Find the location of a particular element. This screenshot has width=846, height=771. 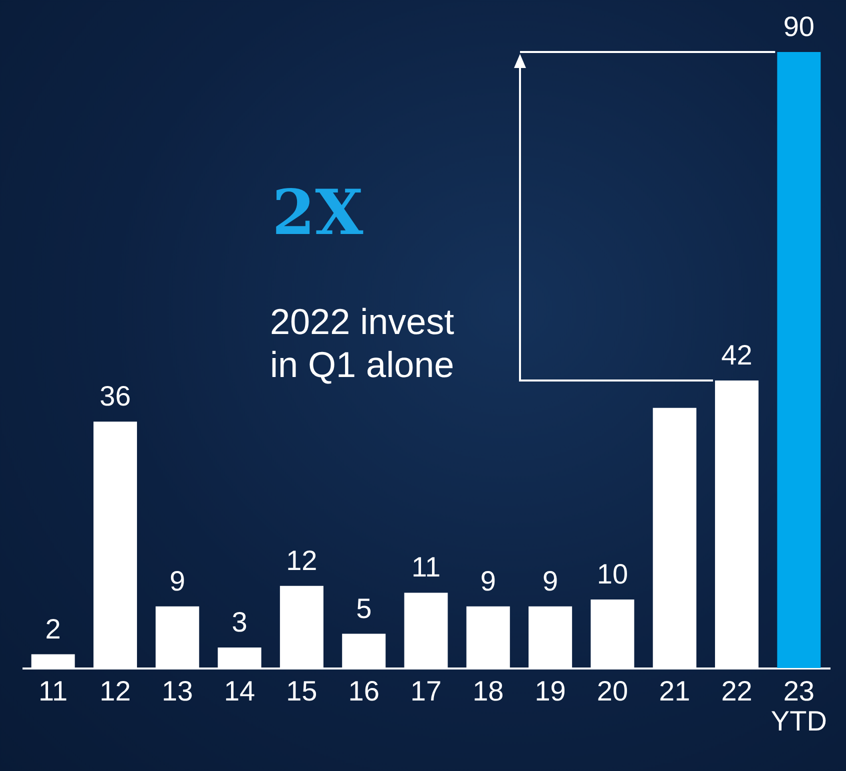

x-tick-label: 23 YTD is located at coordinates (798, 706).